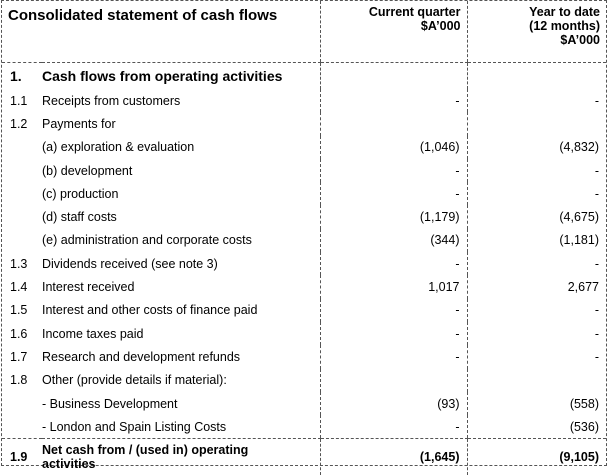  What do you see at coordinates (304, 75) in the screenshot?
I see `table-row: 1. Cash flows from operating activities` at bounding box center [304, 75].